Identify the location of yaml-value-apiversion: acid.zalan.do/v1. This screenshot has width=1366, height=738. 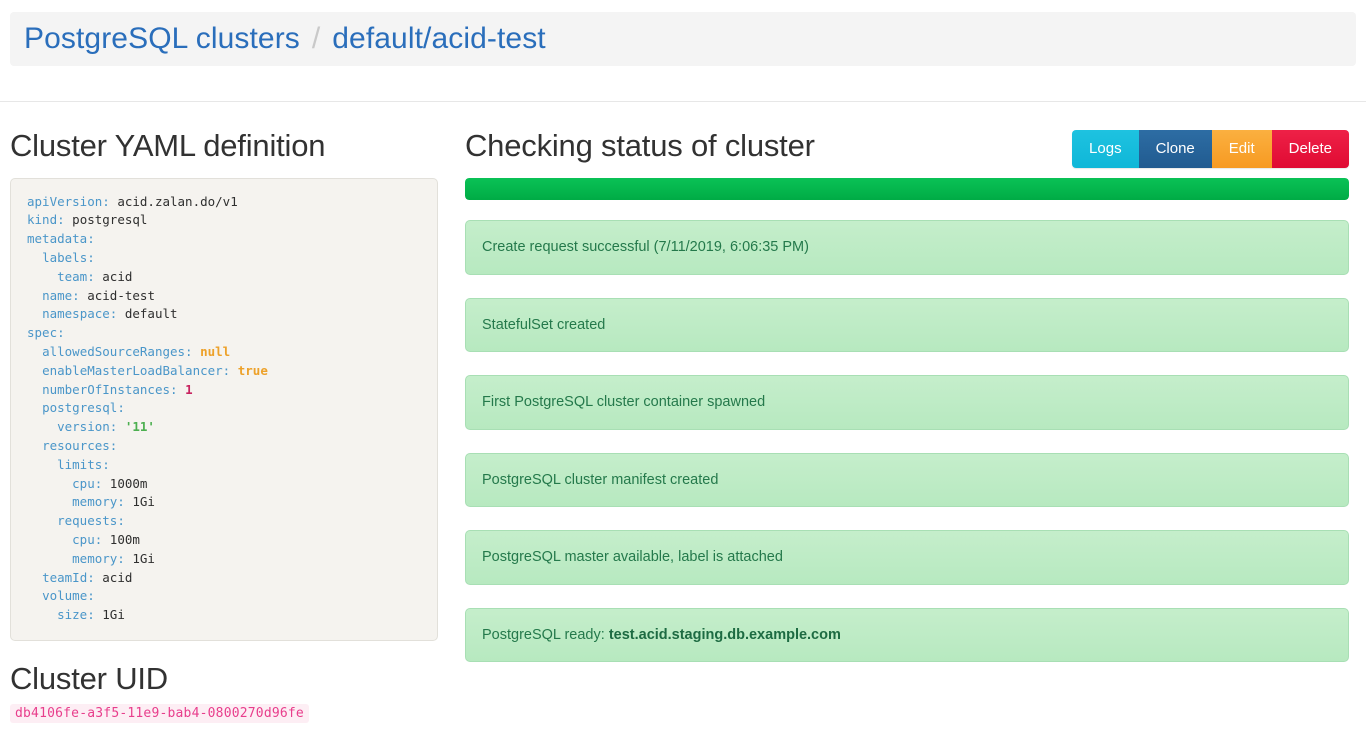
(177, 201).